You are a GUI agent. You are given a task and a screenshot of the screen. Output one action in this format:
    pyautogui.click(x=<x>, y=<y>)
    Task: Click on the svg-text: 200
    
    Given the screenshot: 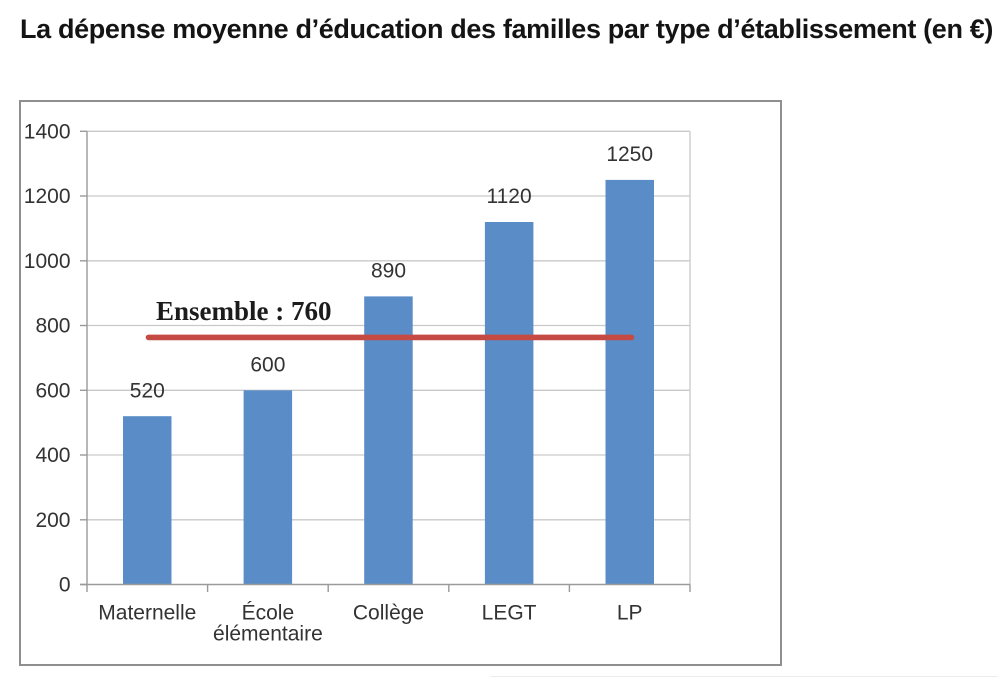 What is the action you would take?
    pyautogui.click(x=52, y=520)
    